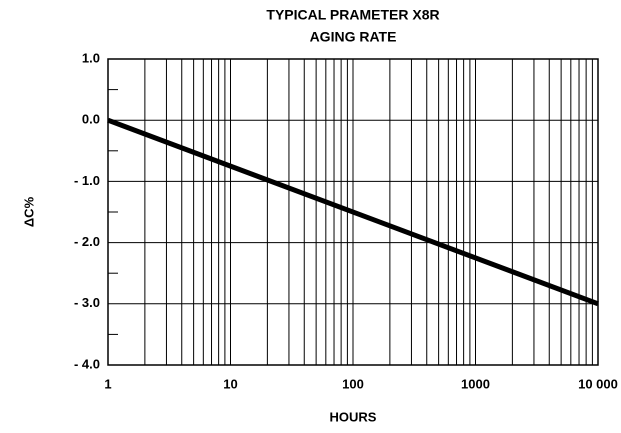  I want to click on x-tick-label: 1, so click(107, 383).